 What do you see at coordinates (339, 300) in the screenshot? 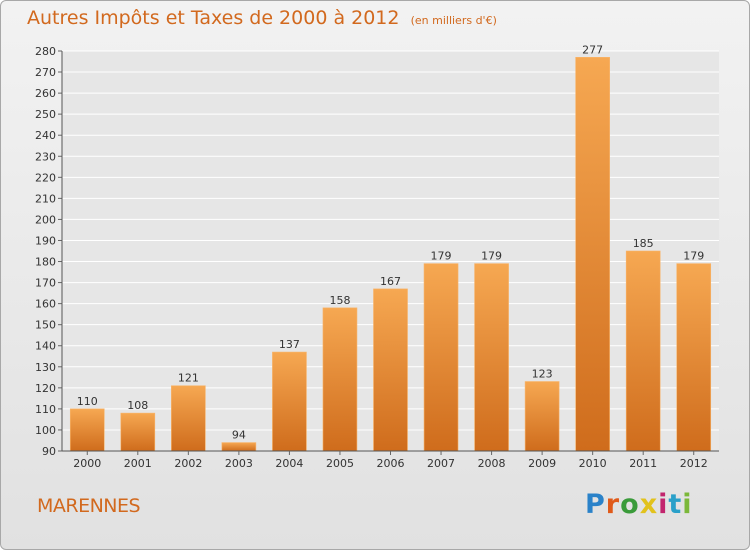
I see `value-label-2005: 158` at bounding box center [339, 300].